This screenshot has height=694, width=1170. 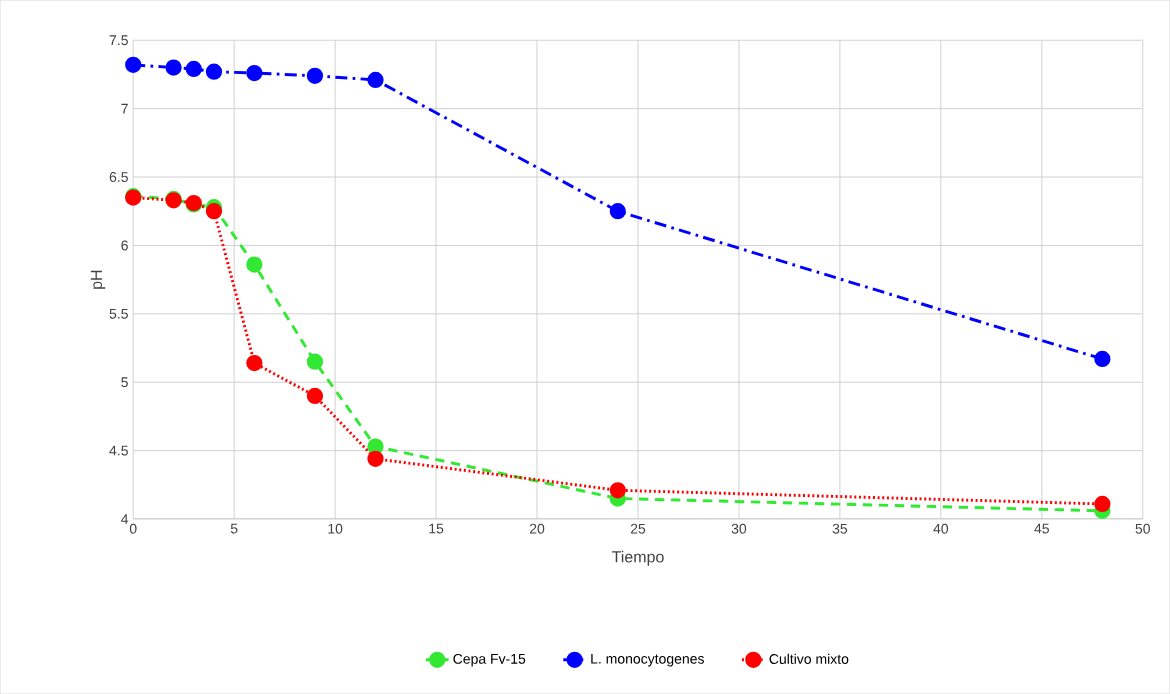 I want to click on y-tick-label: 5, so click(x=124, y=382).